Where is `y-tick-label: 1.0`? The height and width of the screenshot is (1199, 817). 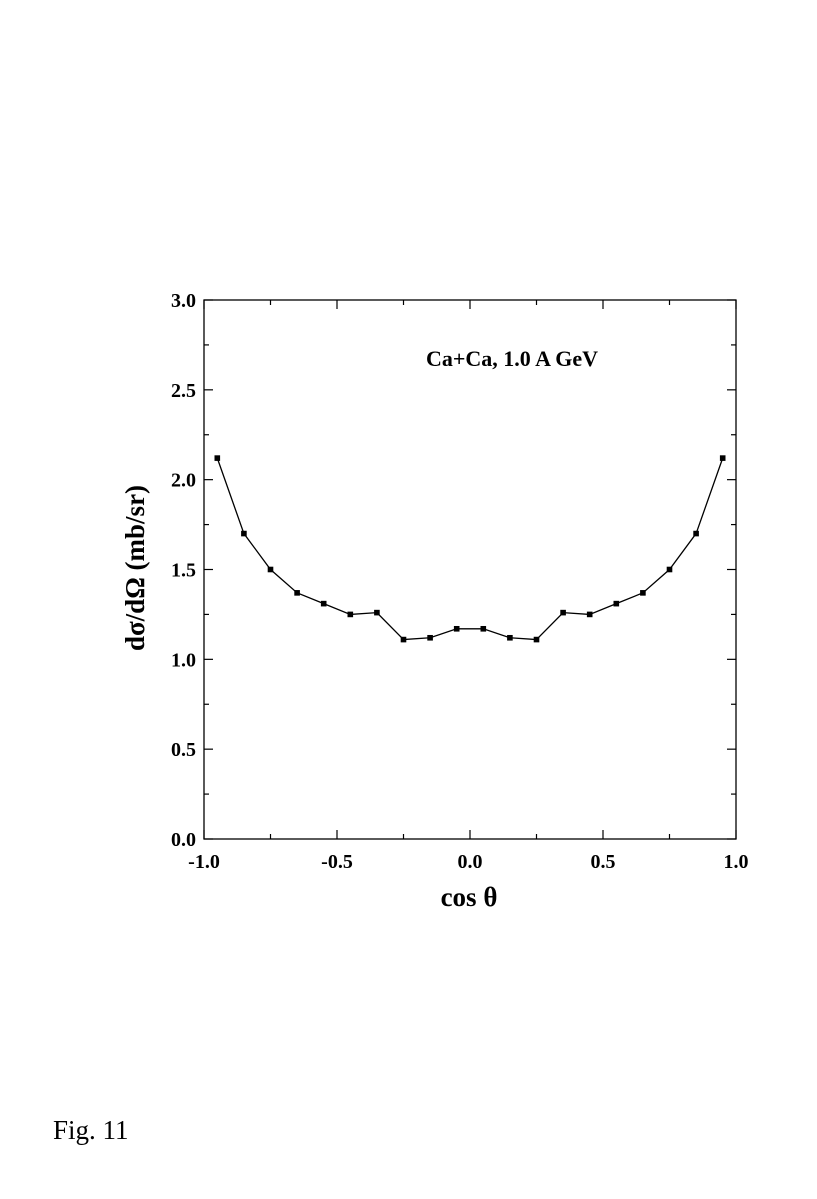
y-tick-label: 1.0 is located at coordinates (183, 660).